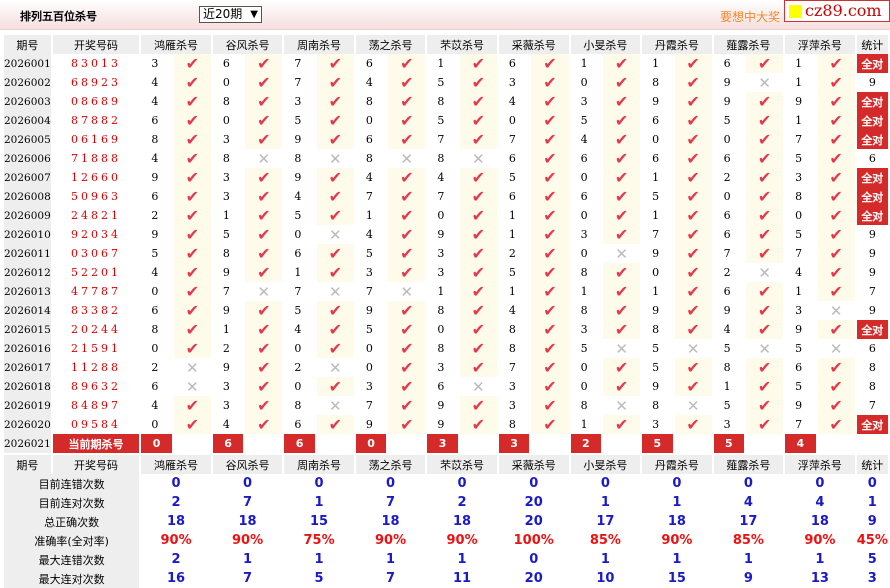 The image size is (890, 588). What do you see at coordinates (96, 310) in the screenshot?
I see `draw-code-cell: 83382` at bounding box center [96, 310].